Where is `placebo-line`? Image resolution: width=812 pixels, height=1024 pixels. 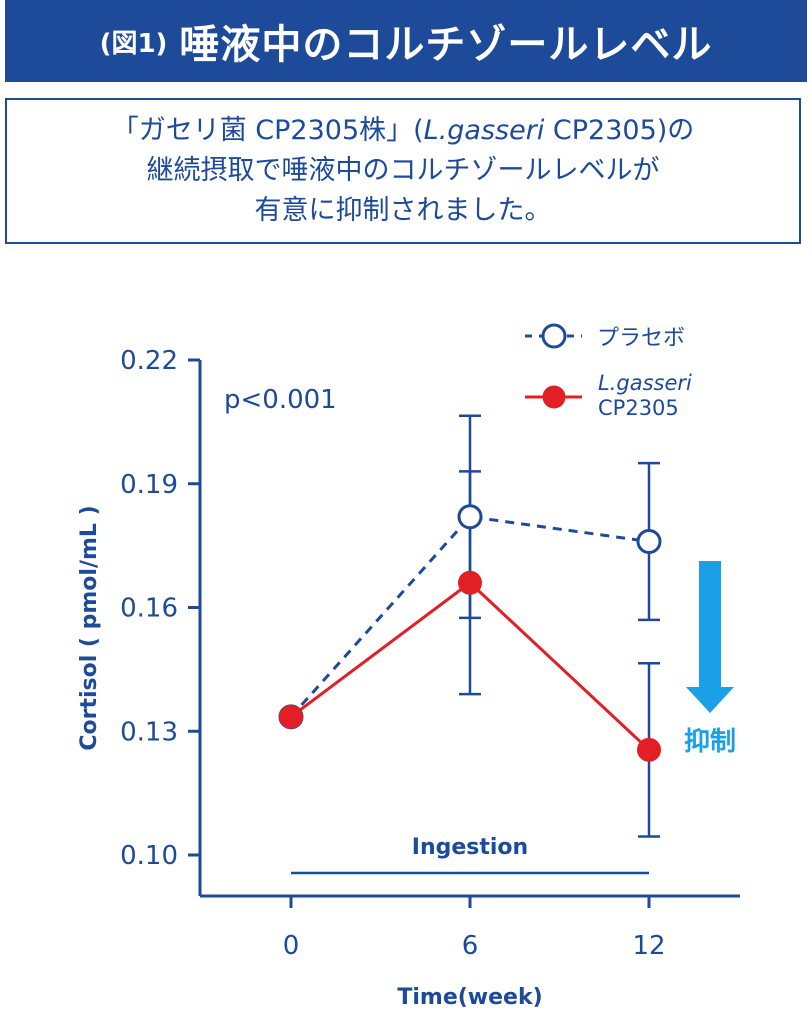 placebo-line is located at coordinates (469, 616).